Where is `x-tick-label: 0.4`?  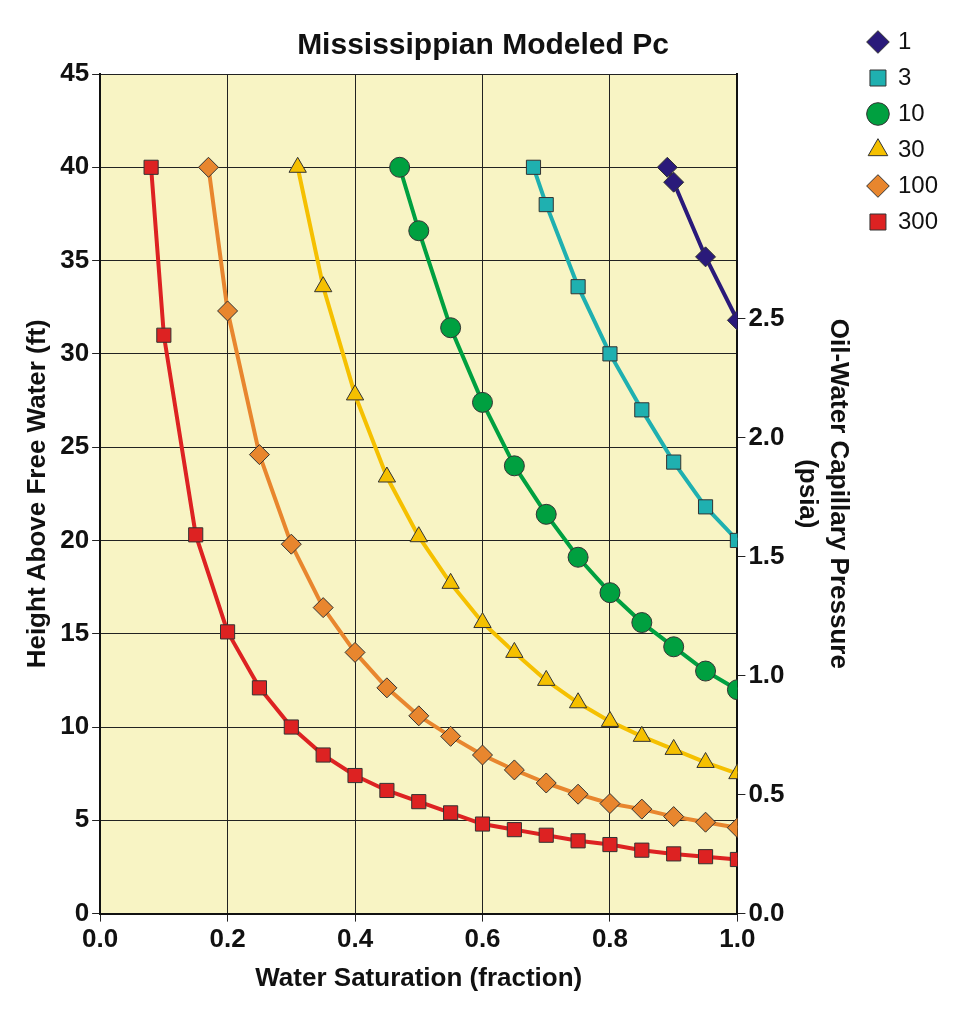
x-tick-label: 0.4 is located at coordinates (355, 938).